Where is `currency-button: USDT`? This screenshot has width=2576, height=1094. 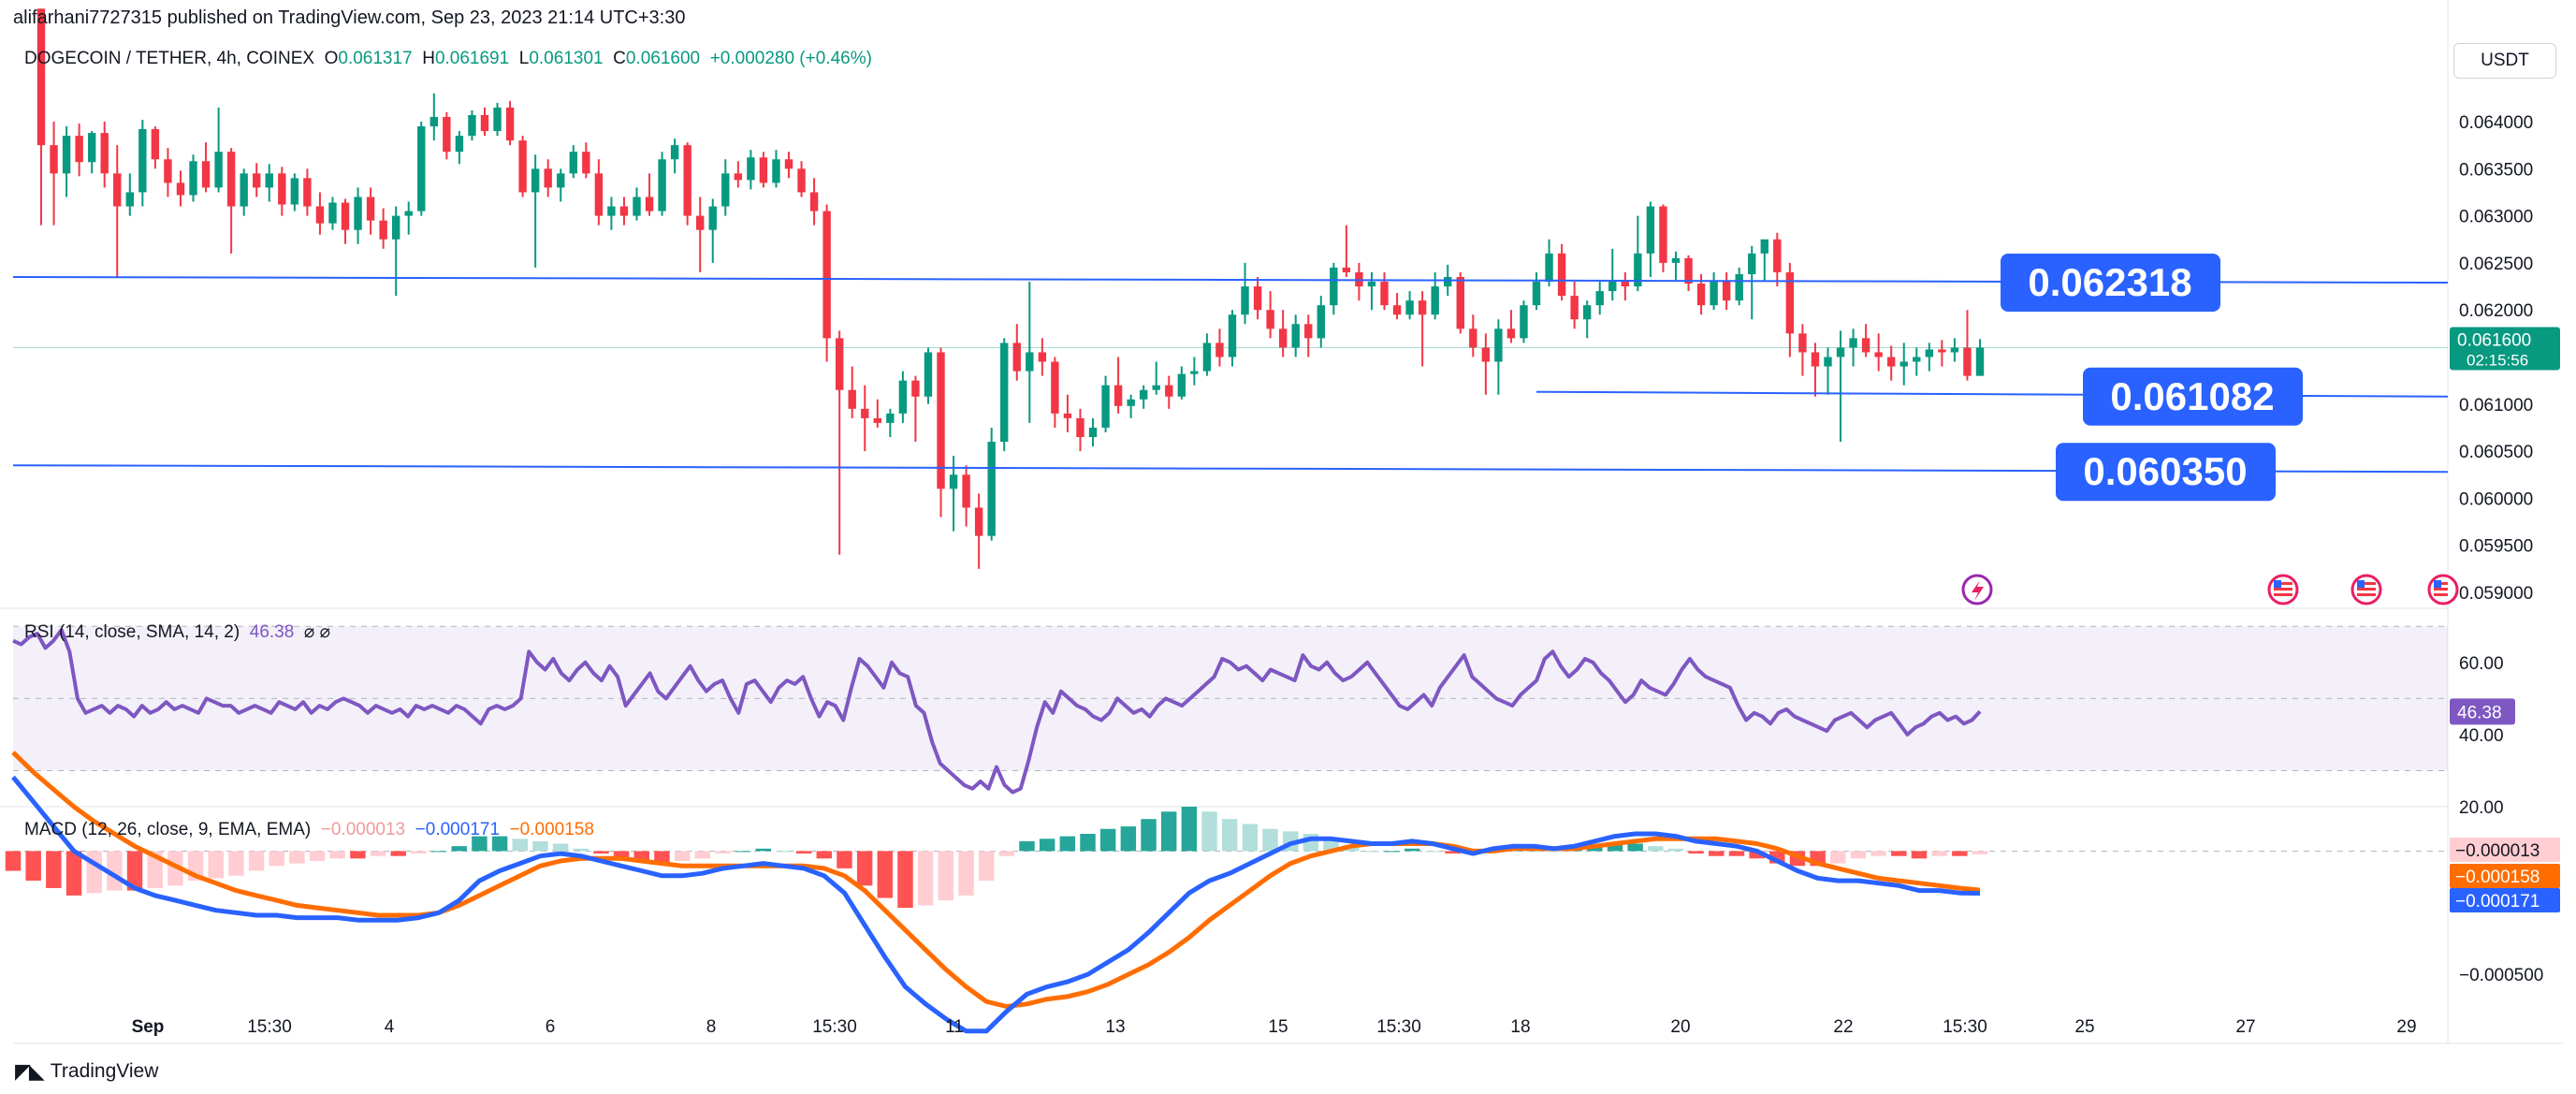 currency-button: USDT is located at coordinates (2504, 61).